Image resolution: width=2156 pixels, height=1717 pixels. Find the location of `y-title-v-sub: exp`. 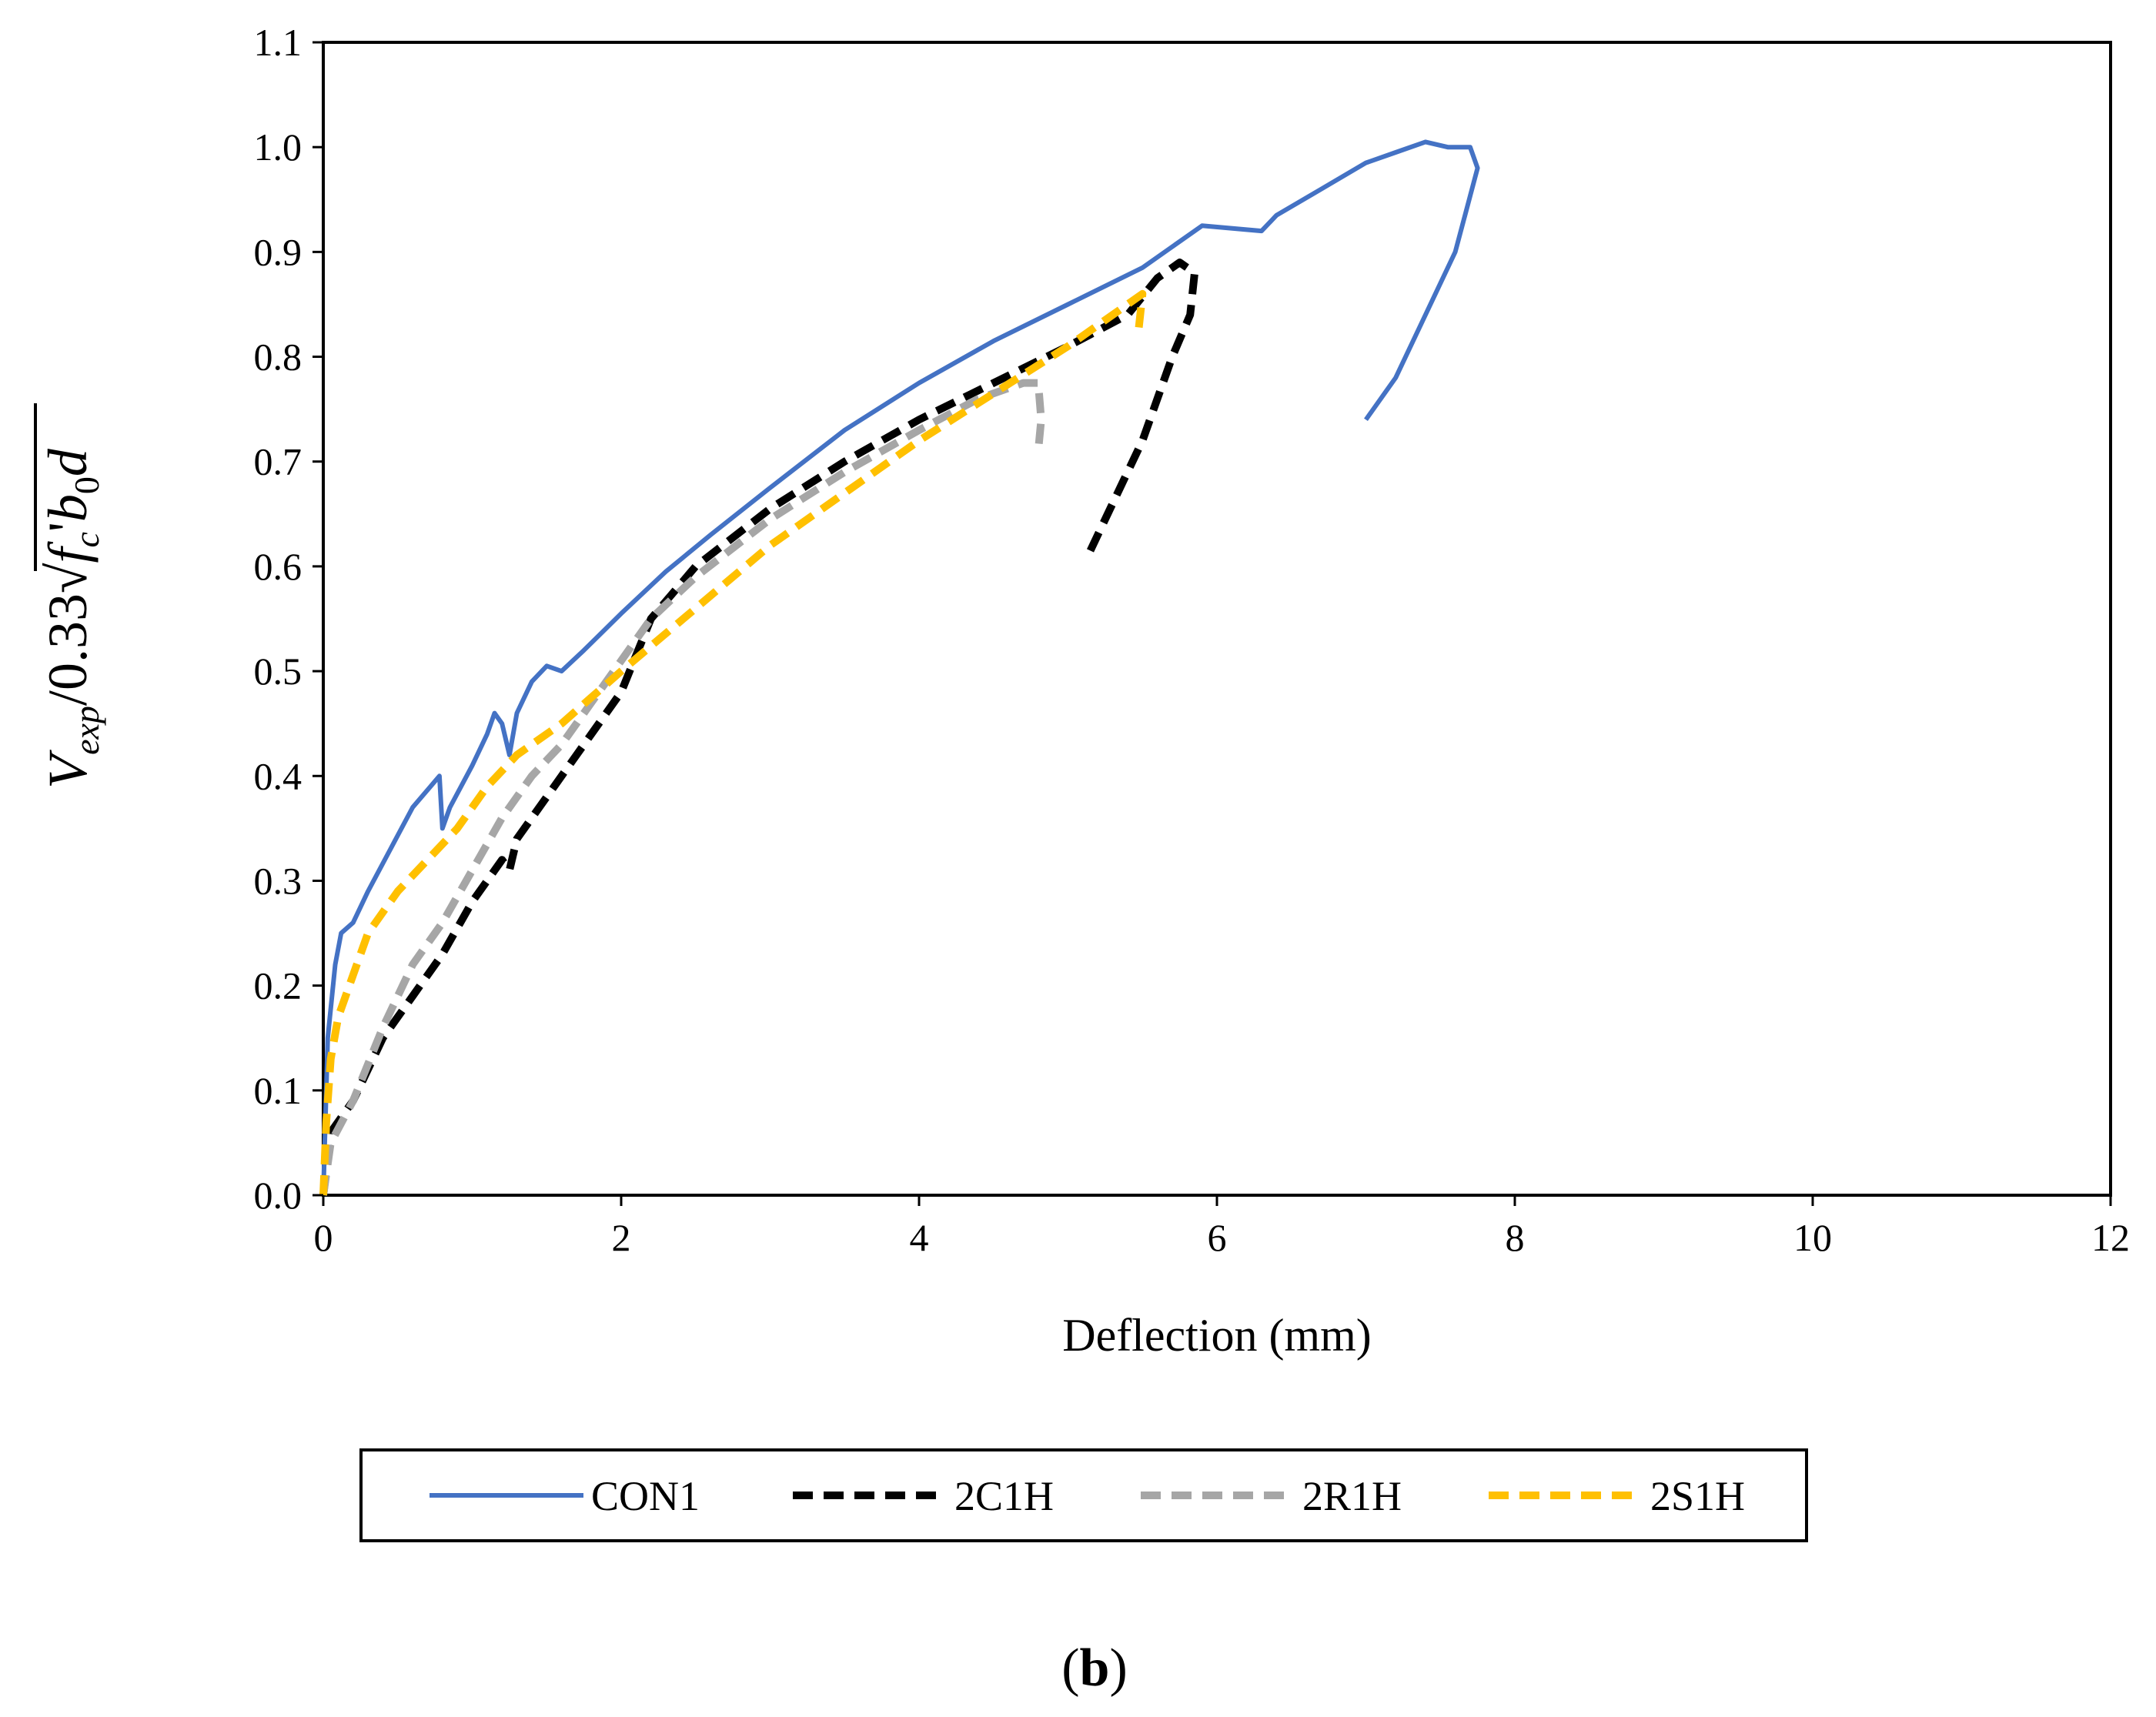

y-title-v-sub: exp is located at coordinates (86, 730).